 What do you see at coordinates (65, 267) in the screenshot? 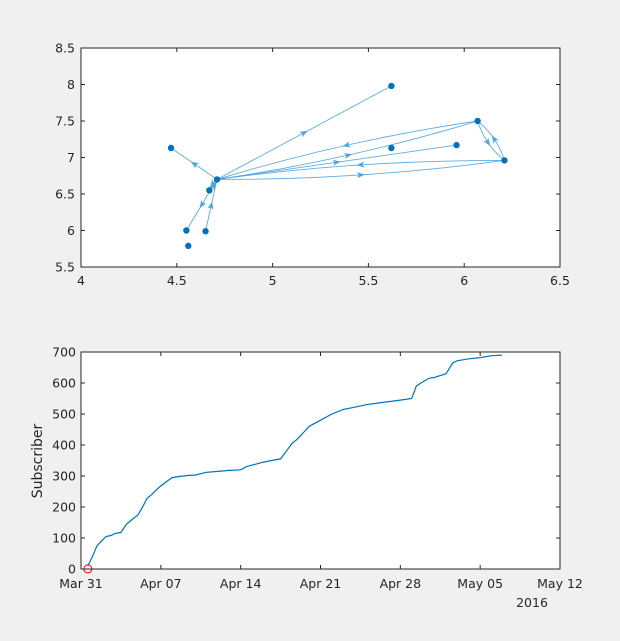
I see `y-tick-label: 5.5` at bounding box center [65, 267].